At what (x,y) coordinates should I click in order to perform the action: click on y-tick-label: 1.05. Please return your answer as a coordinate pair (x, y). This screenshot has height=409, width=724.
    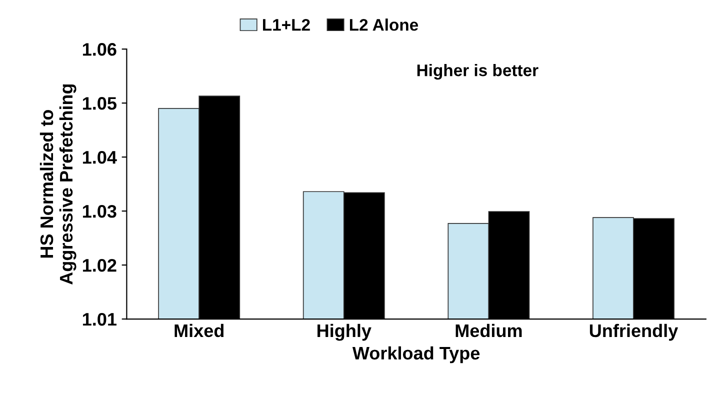
    Looking at the image, I should click on (99, 103).